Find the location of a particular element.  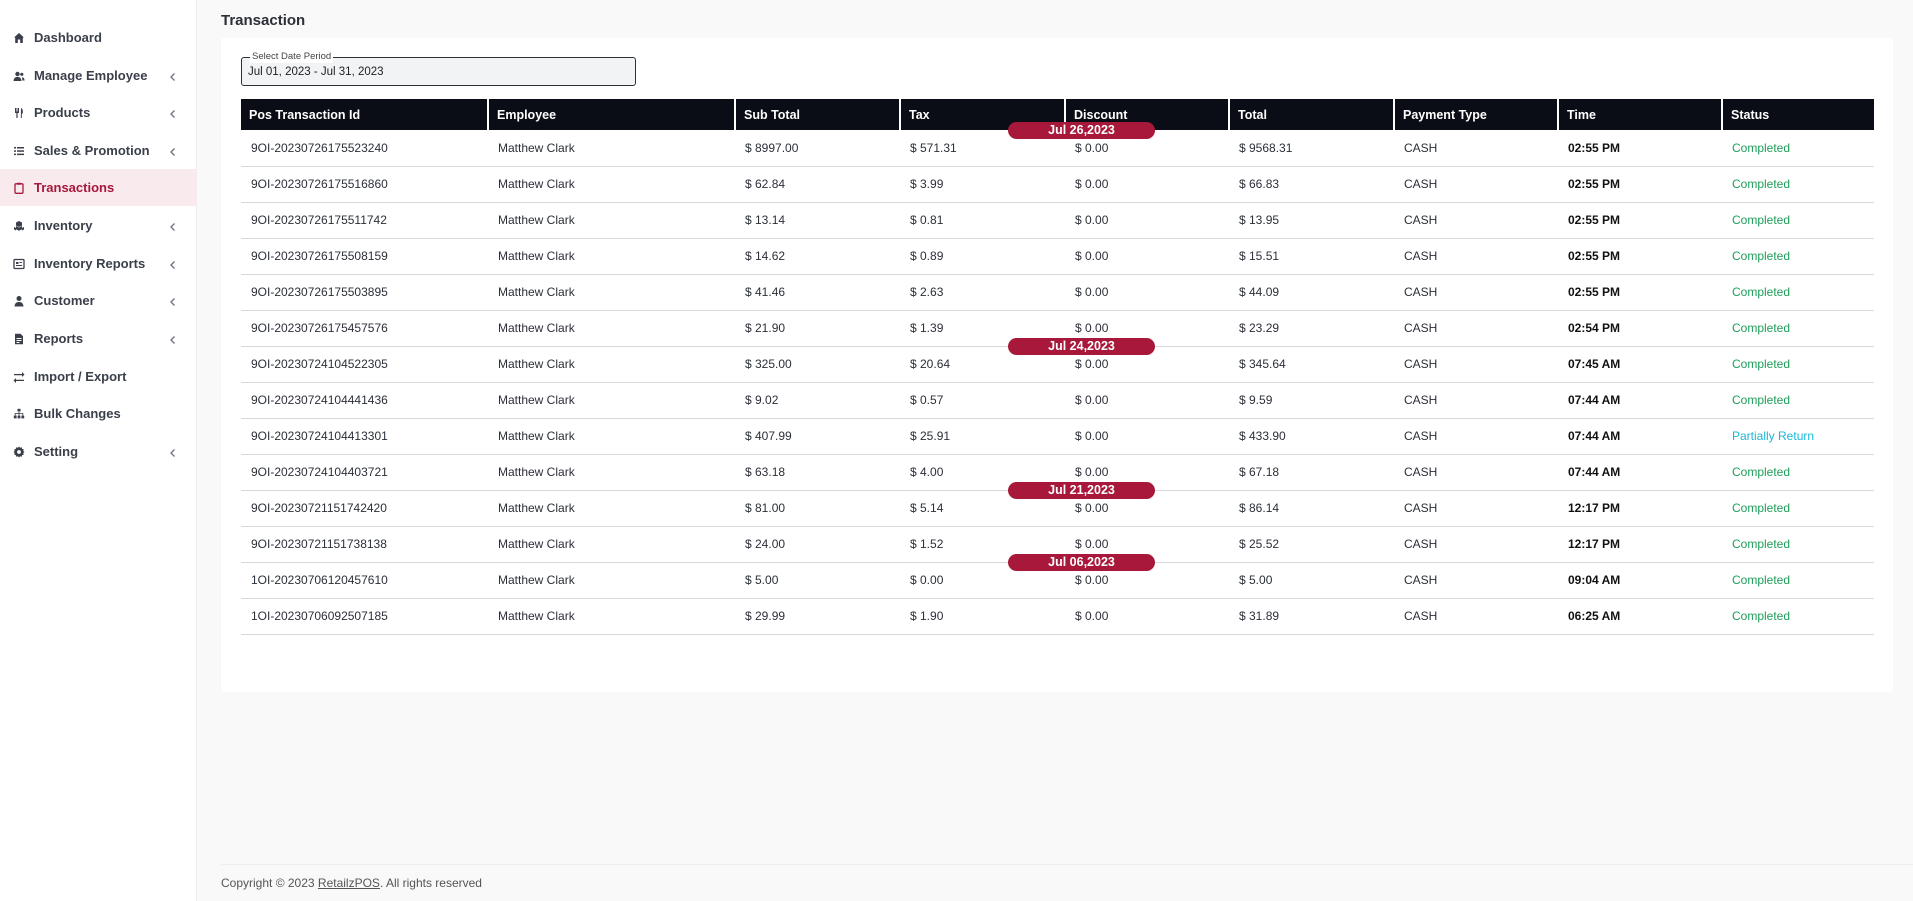

transaction-id-cell: 9OI-20230724104522305 is located at coordinates (364, 364).